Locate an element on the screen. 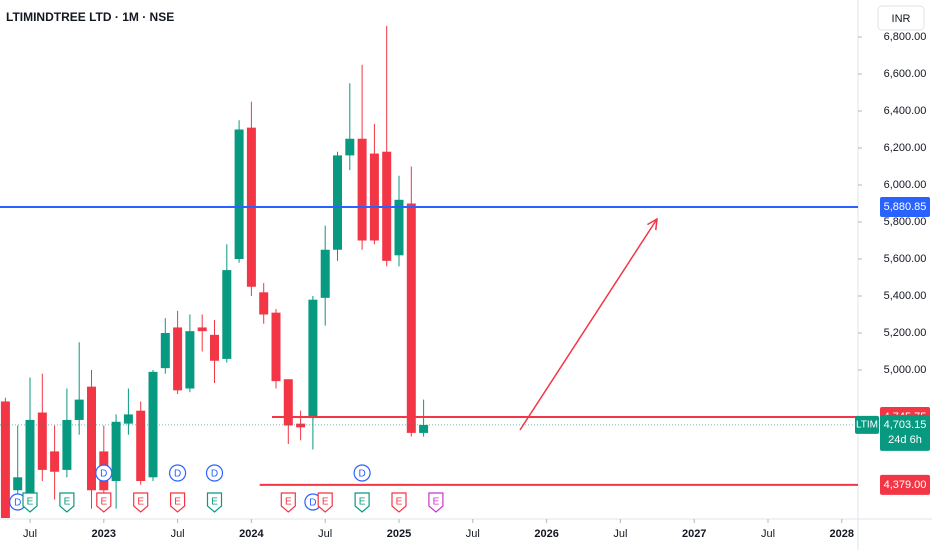 The image size is (932, 550). y-tick-label: 6,800.00 is located at coordinates (905, 37).